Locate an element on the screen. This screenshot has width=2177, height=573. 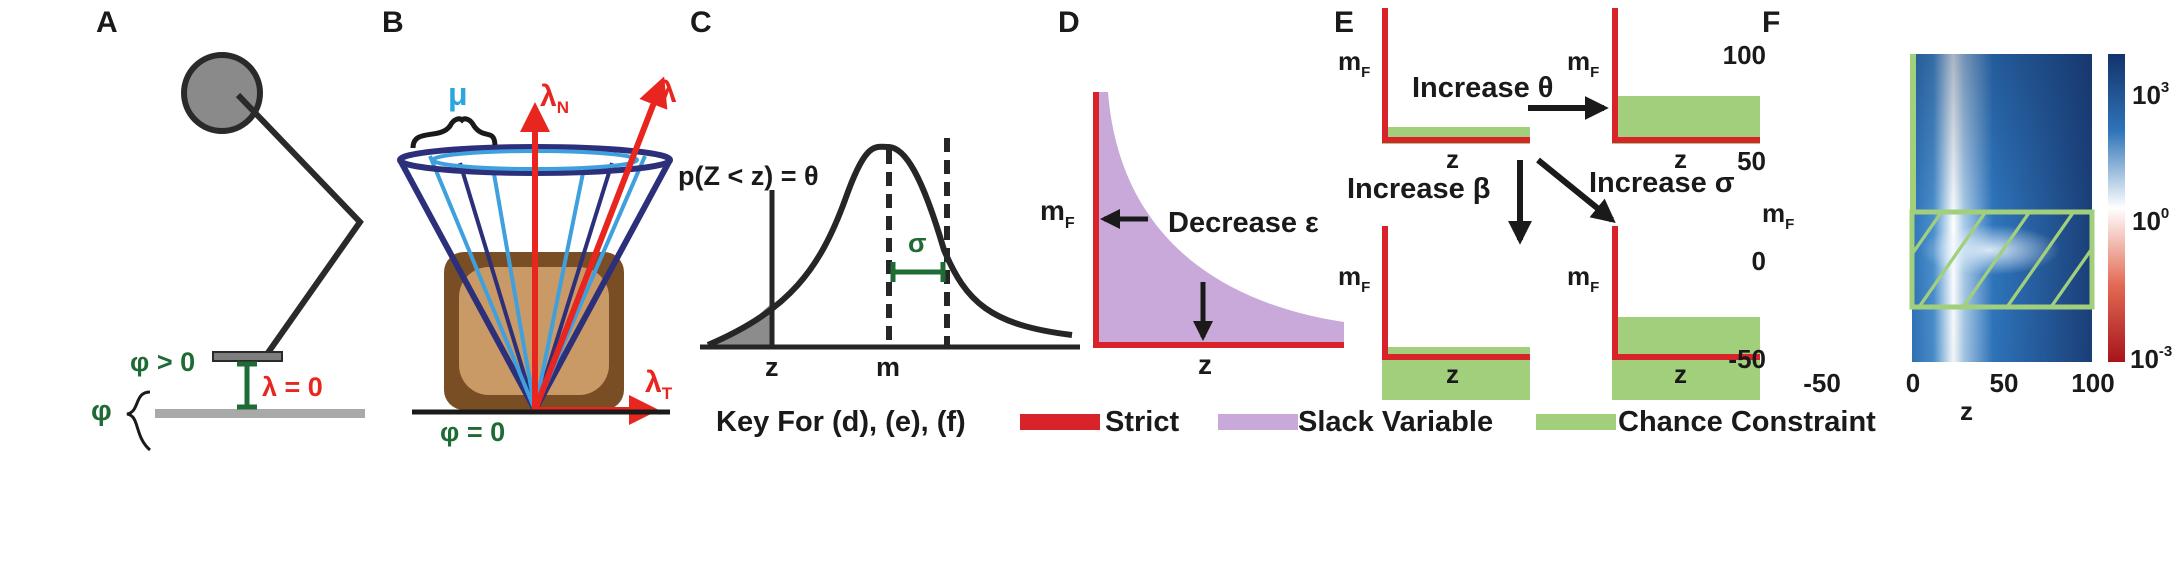
gaussian-curve is located at coordinates (889, 245).